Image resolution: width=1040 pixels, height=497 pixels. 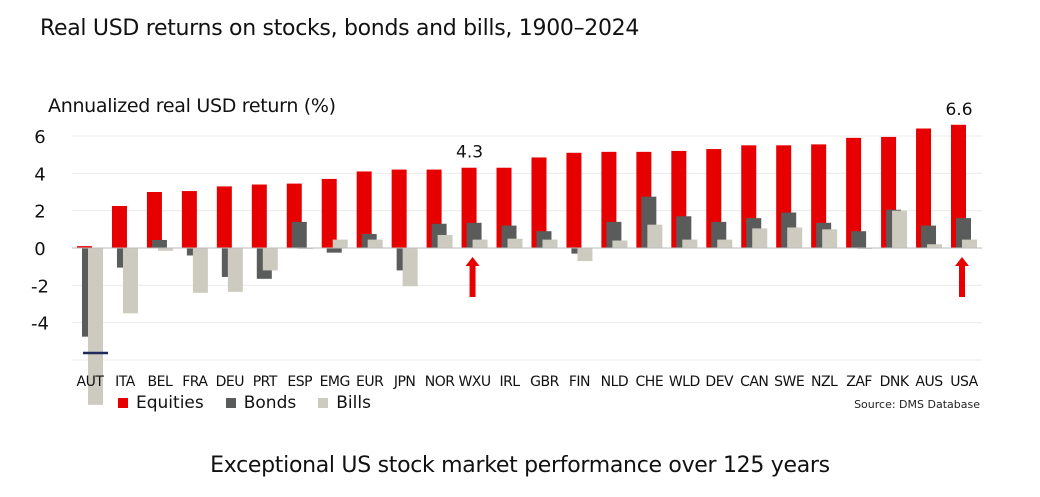 I want to click on bar-equities-aut, so click(x=84, y=247).